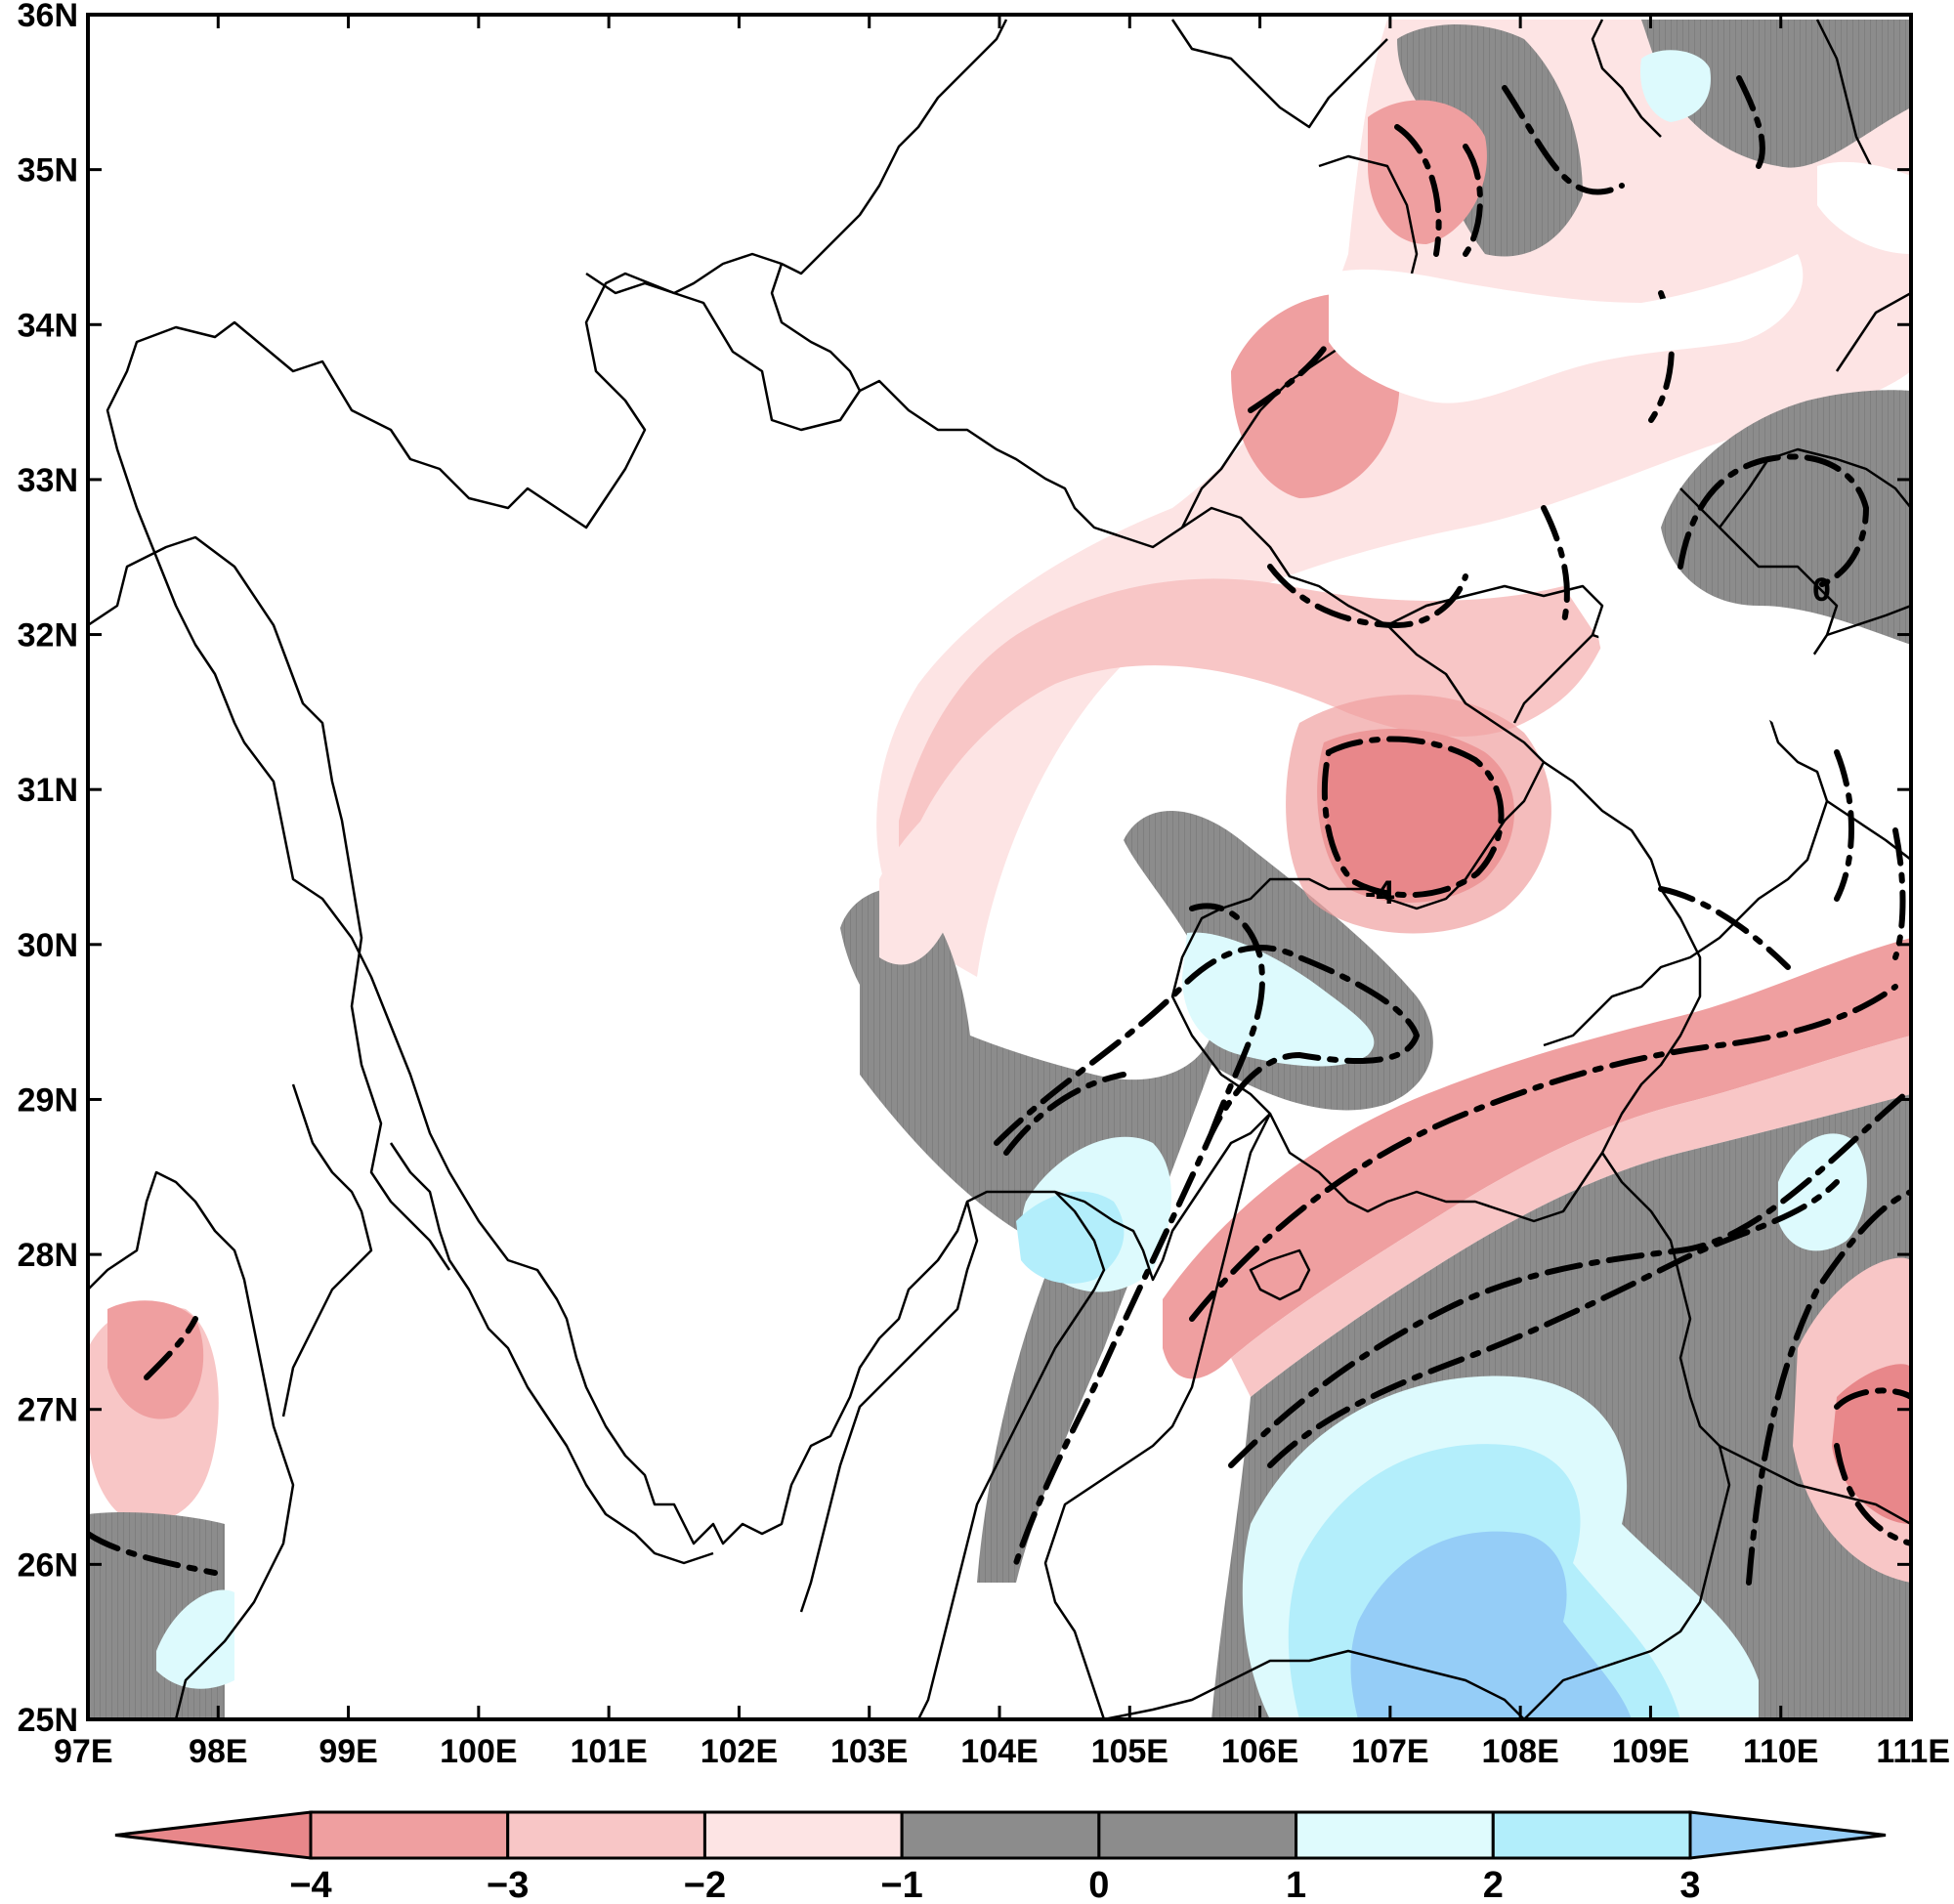  What do you see at coordinates (1250, 728) in the screenshot?
I see `anomaly-neg2-west` at bounding box center [1250, 728].